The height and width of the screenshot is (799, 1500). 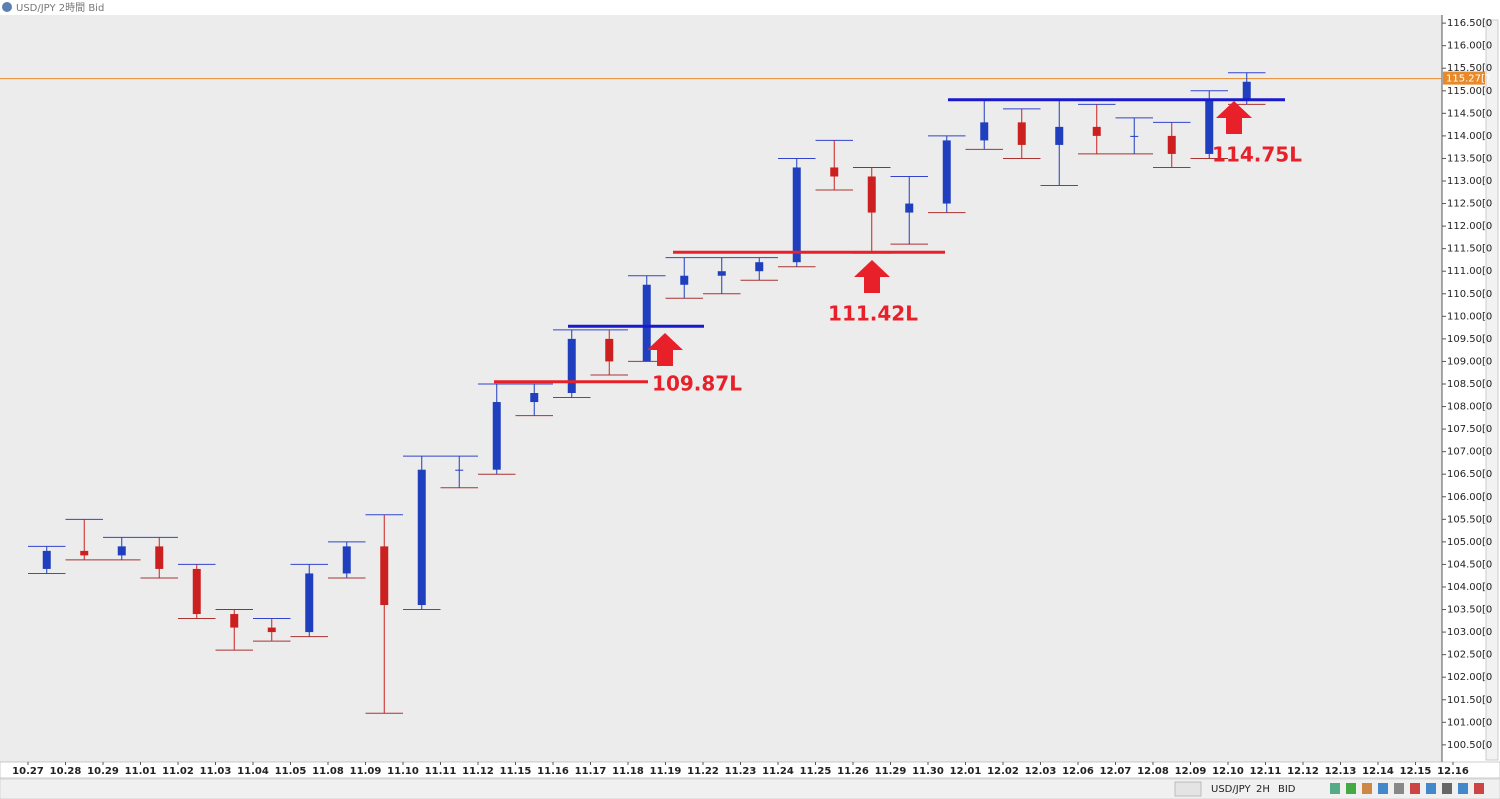 I want to click on x-tick-label: 11.16, so click(x=553, y=771).